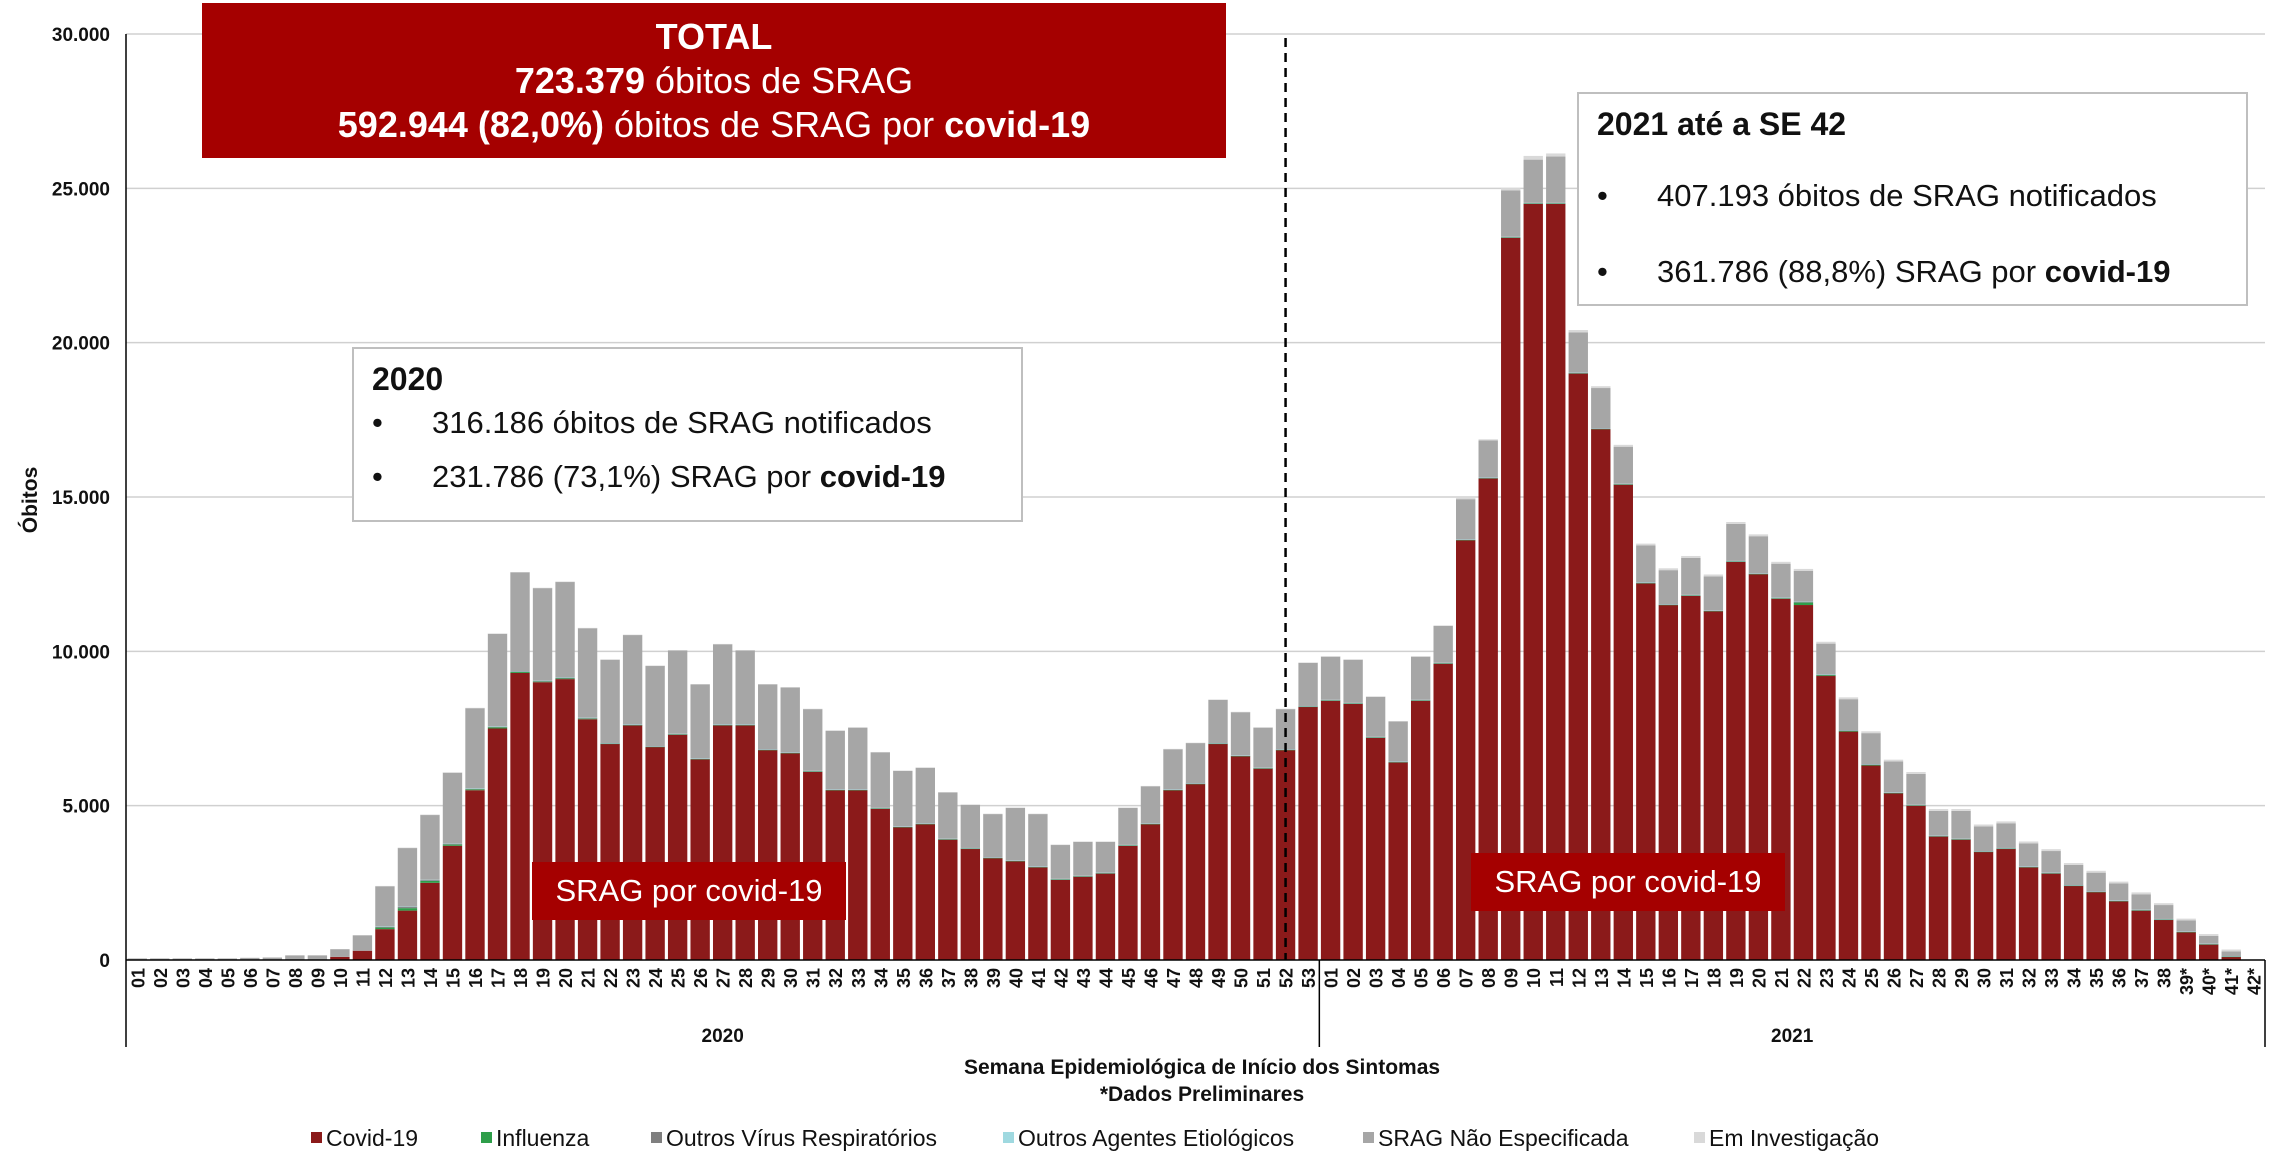 The width and height of the screenshot is (2279, 1161). I want to click on x-tick-label: 42*, so click(2255, 981).